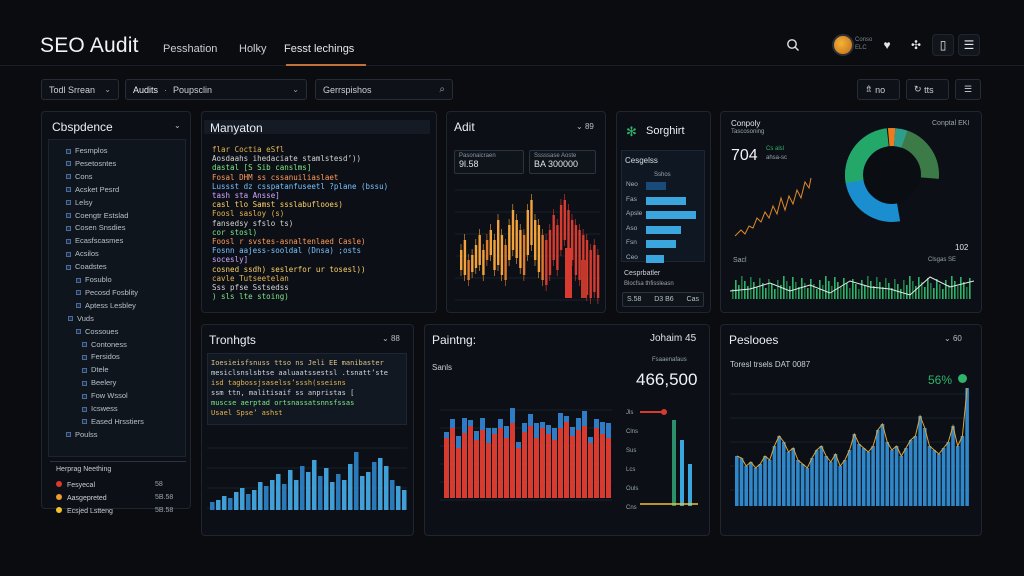  What do you see at coordinates (75, 485) in the screenshot?
I see `sidebar-row: Fesyecal` at bounding box center [75, 485].